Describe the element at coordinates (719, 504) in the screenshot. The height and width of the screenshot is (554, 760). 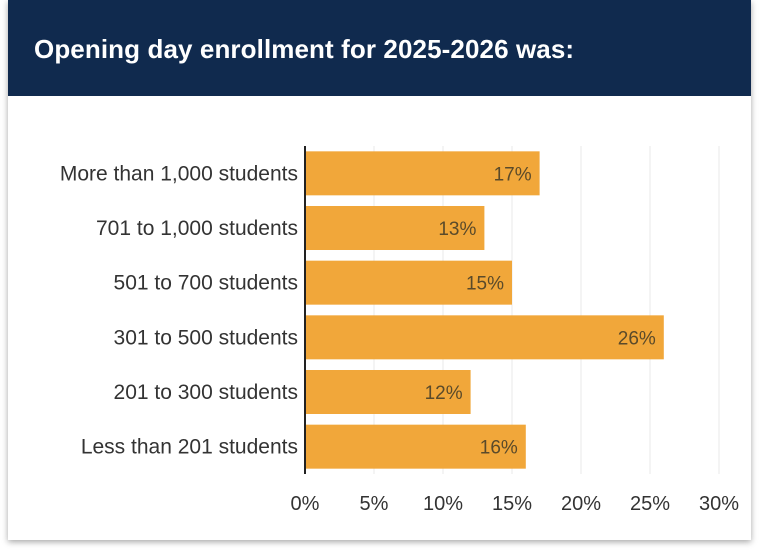
I see `x-tick-label: 30%` at that location.